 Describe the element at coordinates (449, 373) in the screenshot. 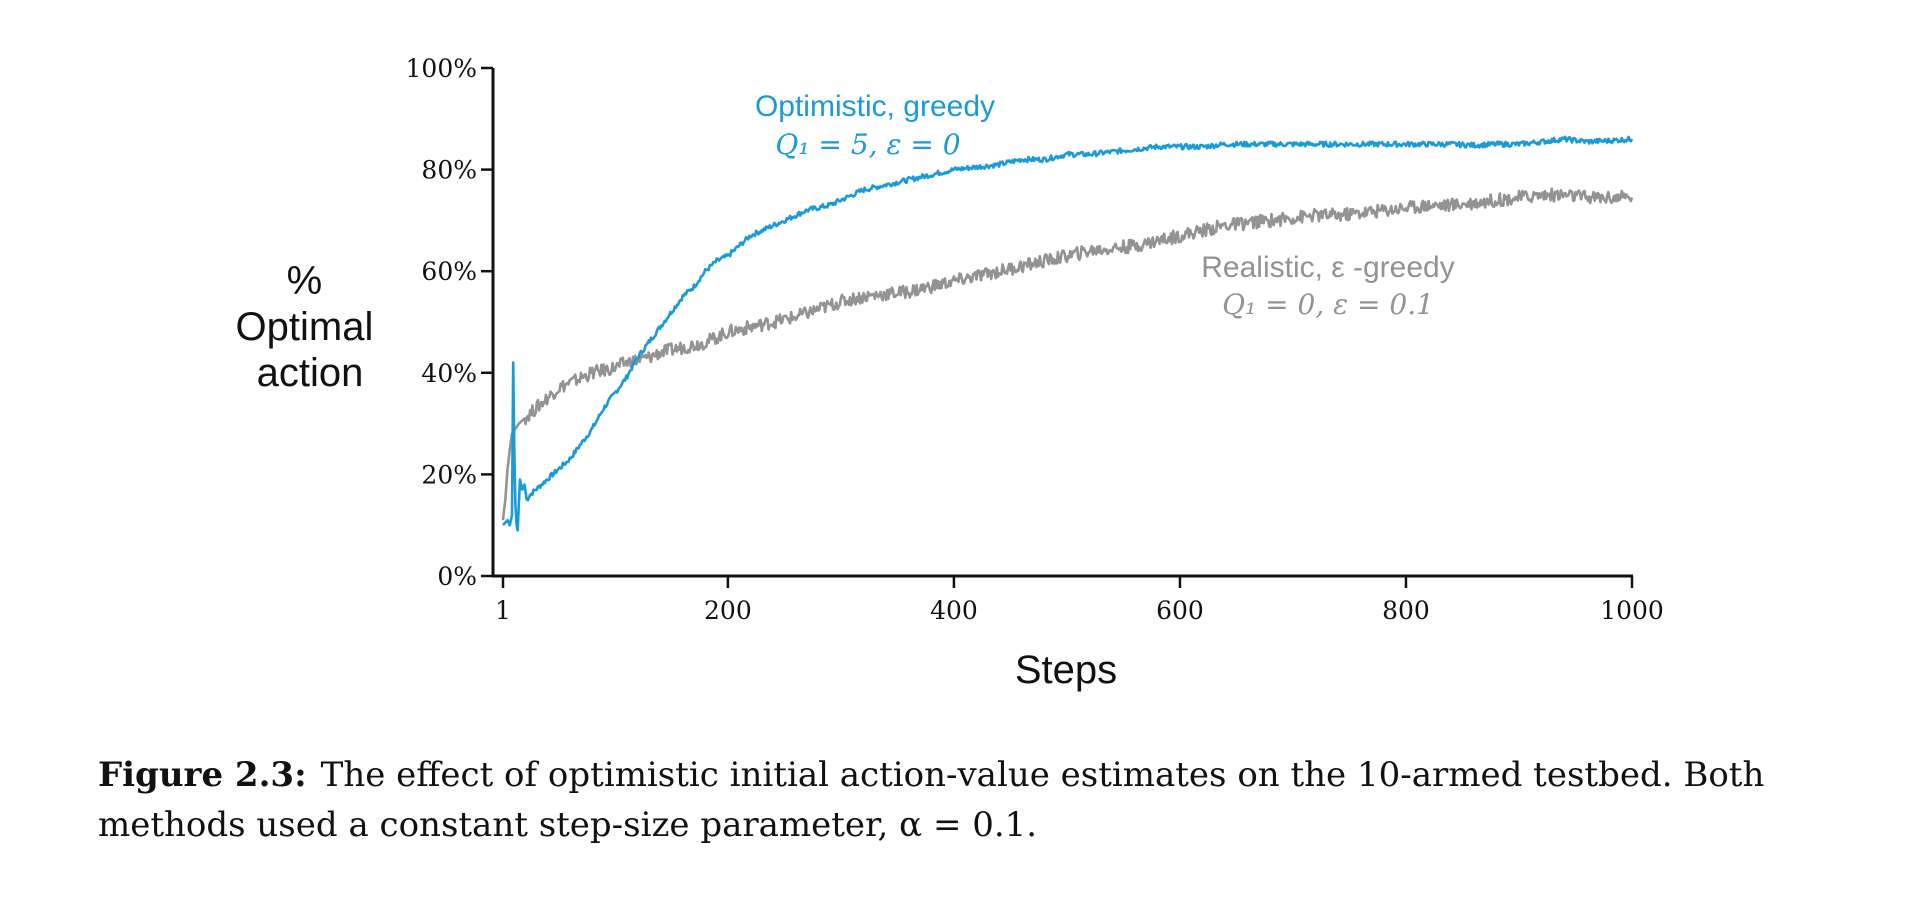

I see `y-tick-label: 40%` at that location.